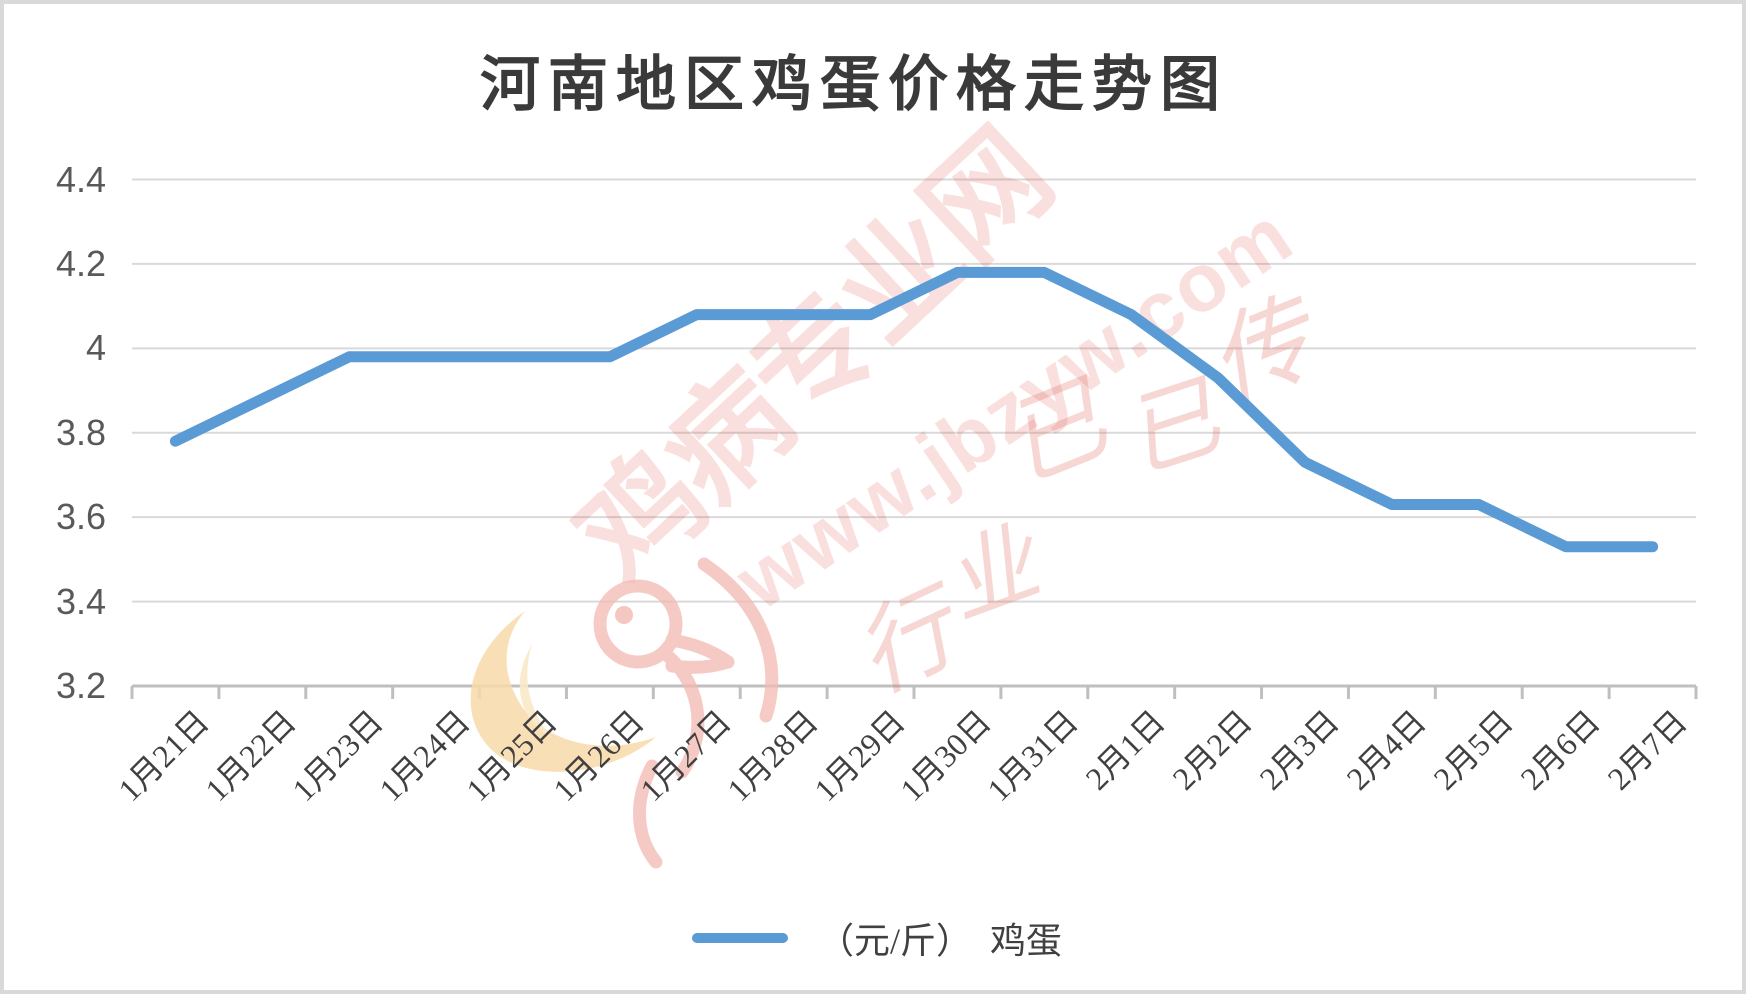 This screenshot has height=994, width=1746. I want to click on y-axis-label: 3.4, so click(80, 601).